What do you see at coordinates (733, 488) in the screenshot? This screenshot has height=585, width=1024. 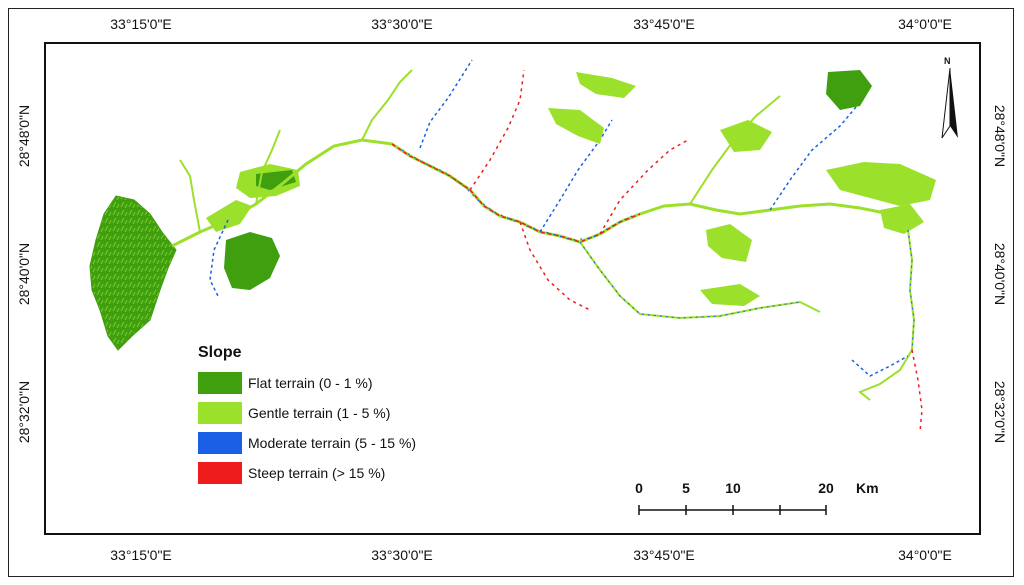 I see `scale-label: 10` at bounding box center [733, 488].